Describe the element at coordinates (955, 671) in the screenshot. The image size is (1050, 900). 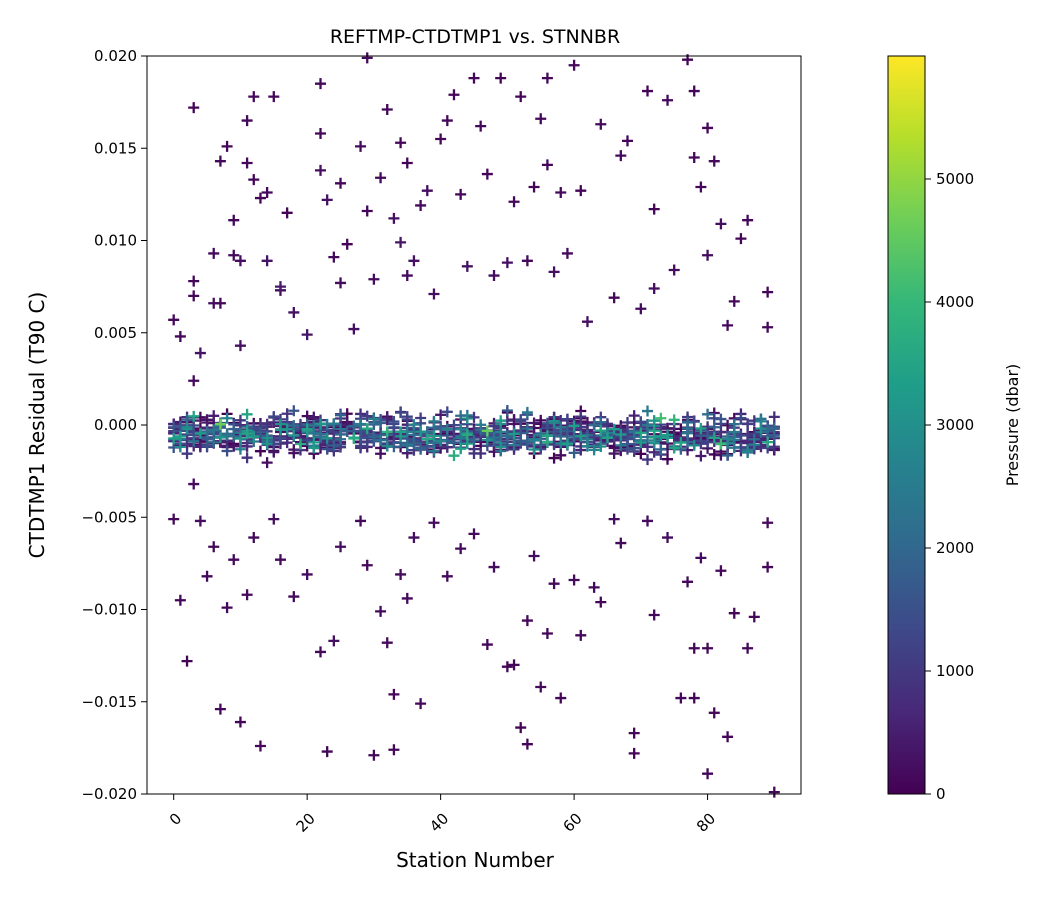
I see `colorbar-tick-label: 1000` at that location.